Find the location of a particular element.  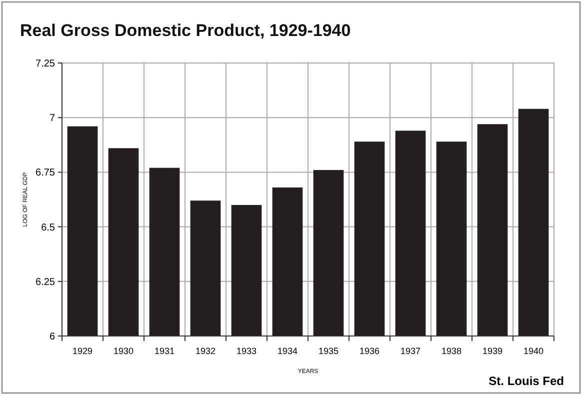

x-tick-label: 1929 is located at coordinates (82, 351).